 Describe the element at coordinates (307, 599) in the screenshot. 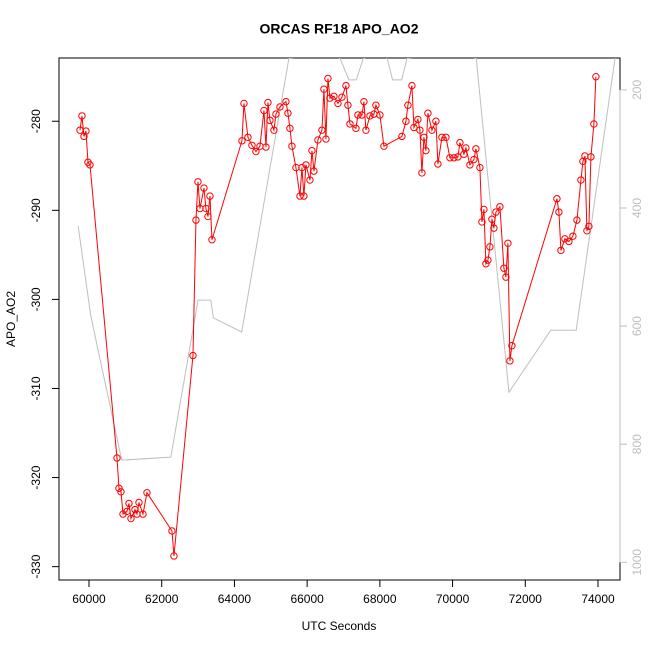

I see `x-tick-label: 66000` at that location.